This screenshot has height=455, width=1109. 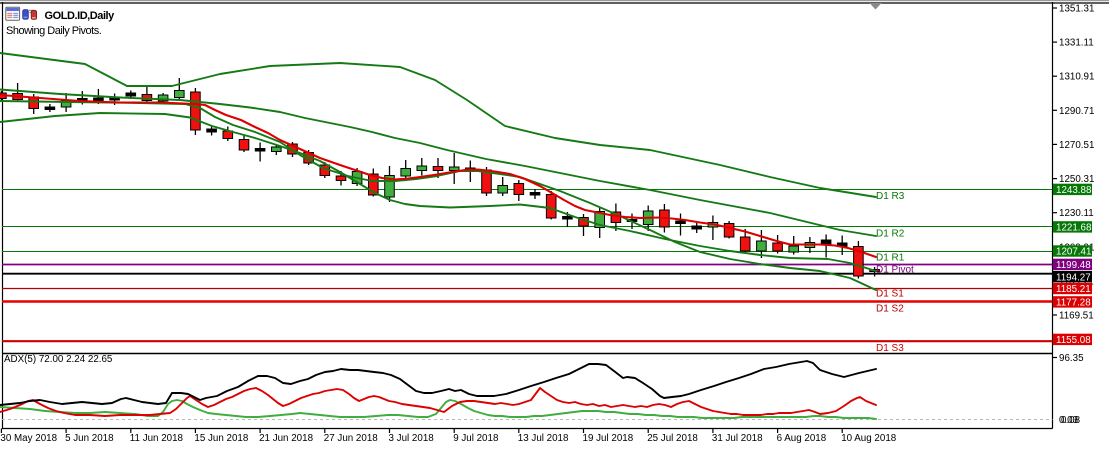 What do you see at coordinates (1073, 277) in the screenshot?
I see `svg-text: 1194.27` at bounding box center [1073, 277].